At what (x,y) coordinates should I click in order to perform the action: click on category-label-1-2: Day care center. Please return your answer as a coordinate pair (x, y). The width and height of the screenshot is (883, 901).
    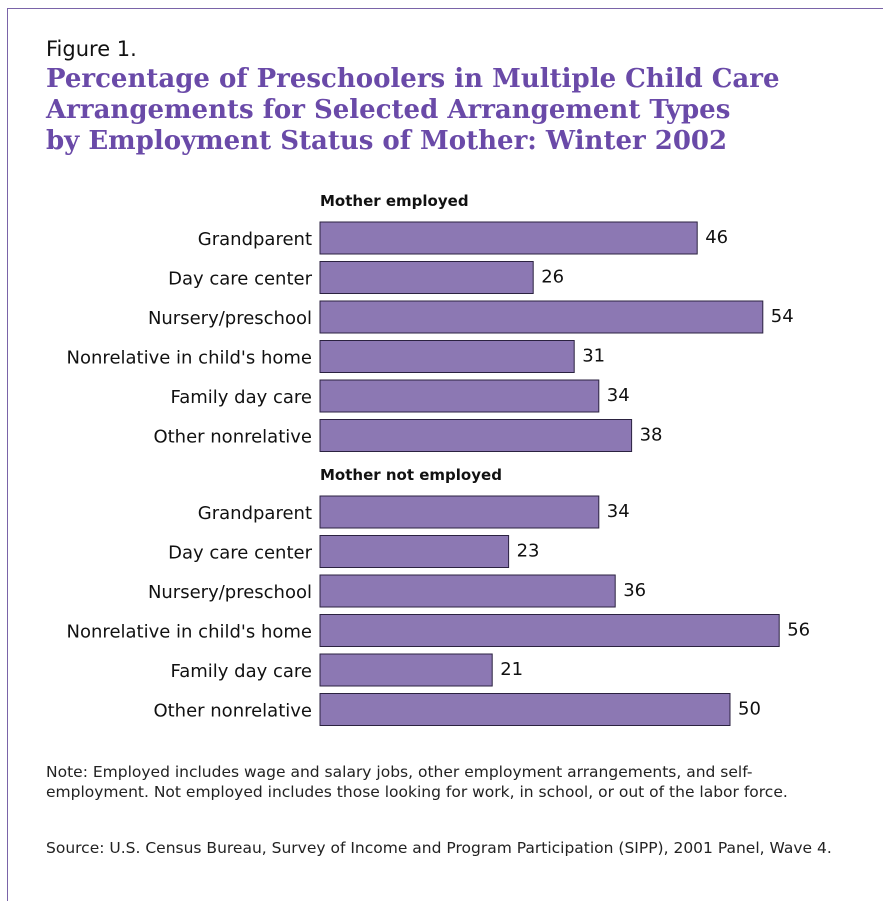
    Looking at the image, I should click on (240, 279).